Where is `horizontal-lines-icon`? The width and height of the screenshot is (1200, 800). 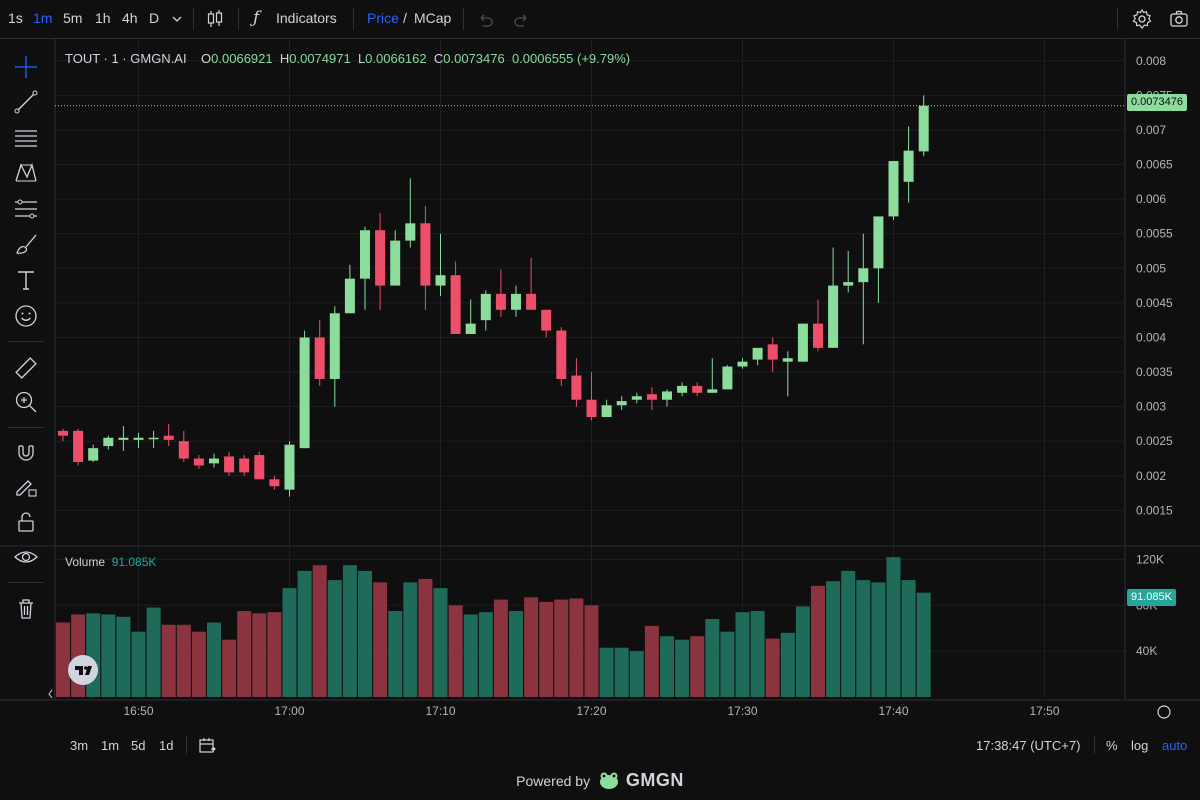
horizontal-lines-icon is located at coordinates (26, 138).